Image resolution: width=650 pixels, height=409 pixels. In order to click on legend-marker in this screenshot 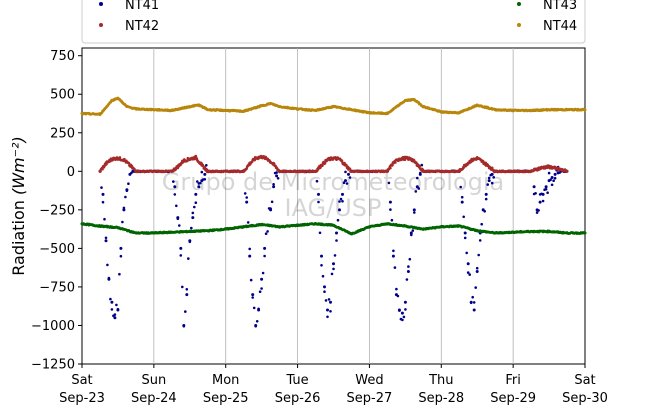, I will do `click(101, 25)`.